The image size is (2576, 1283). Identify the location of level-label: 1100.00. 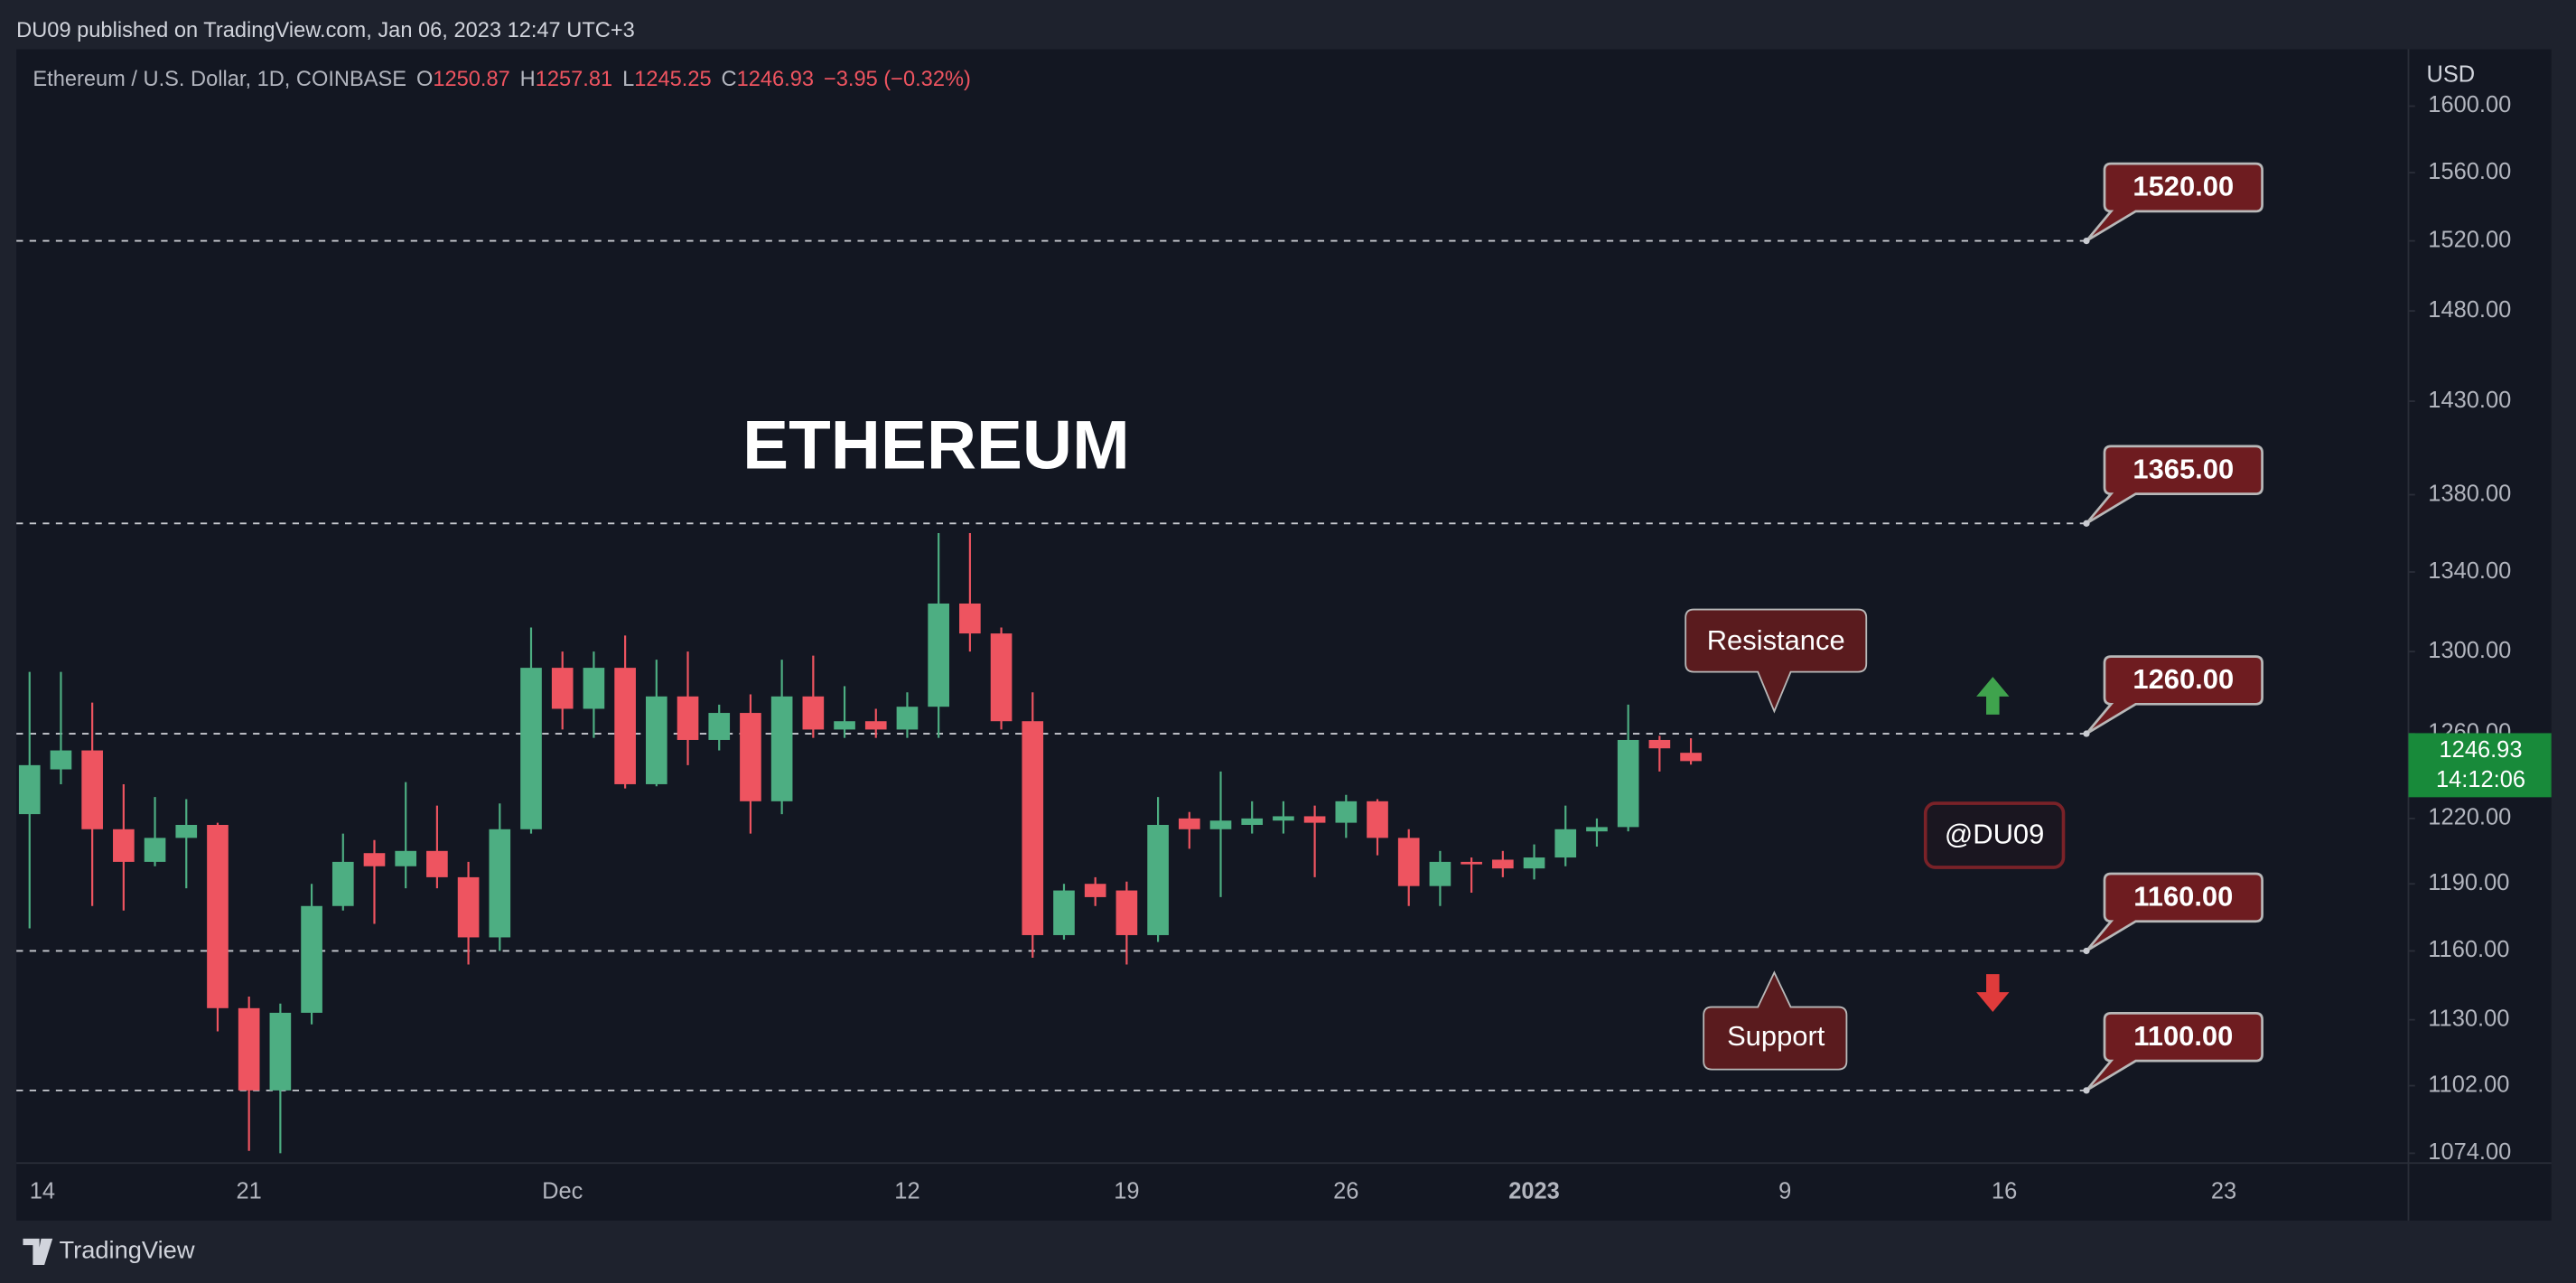
(2183, 1036).